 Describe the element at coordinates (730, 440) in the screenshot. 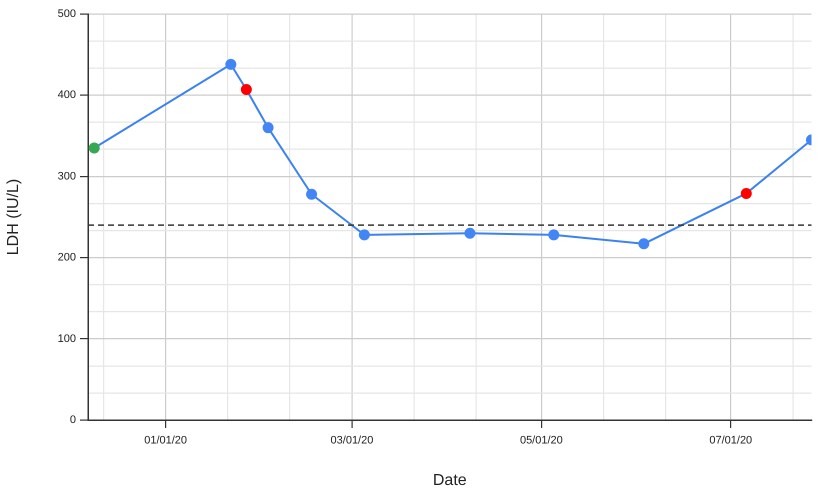

I see `x-tick-label: 07/01/20` at that location.